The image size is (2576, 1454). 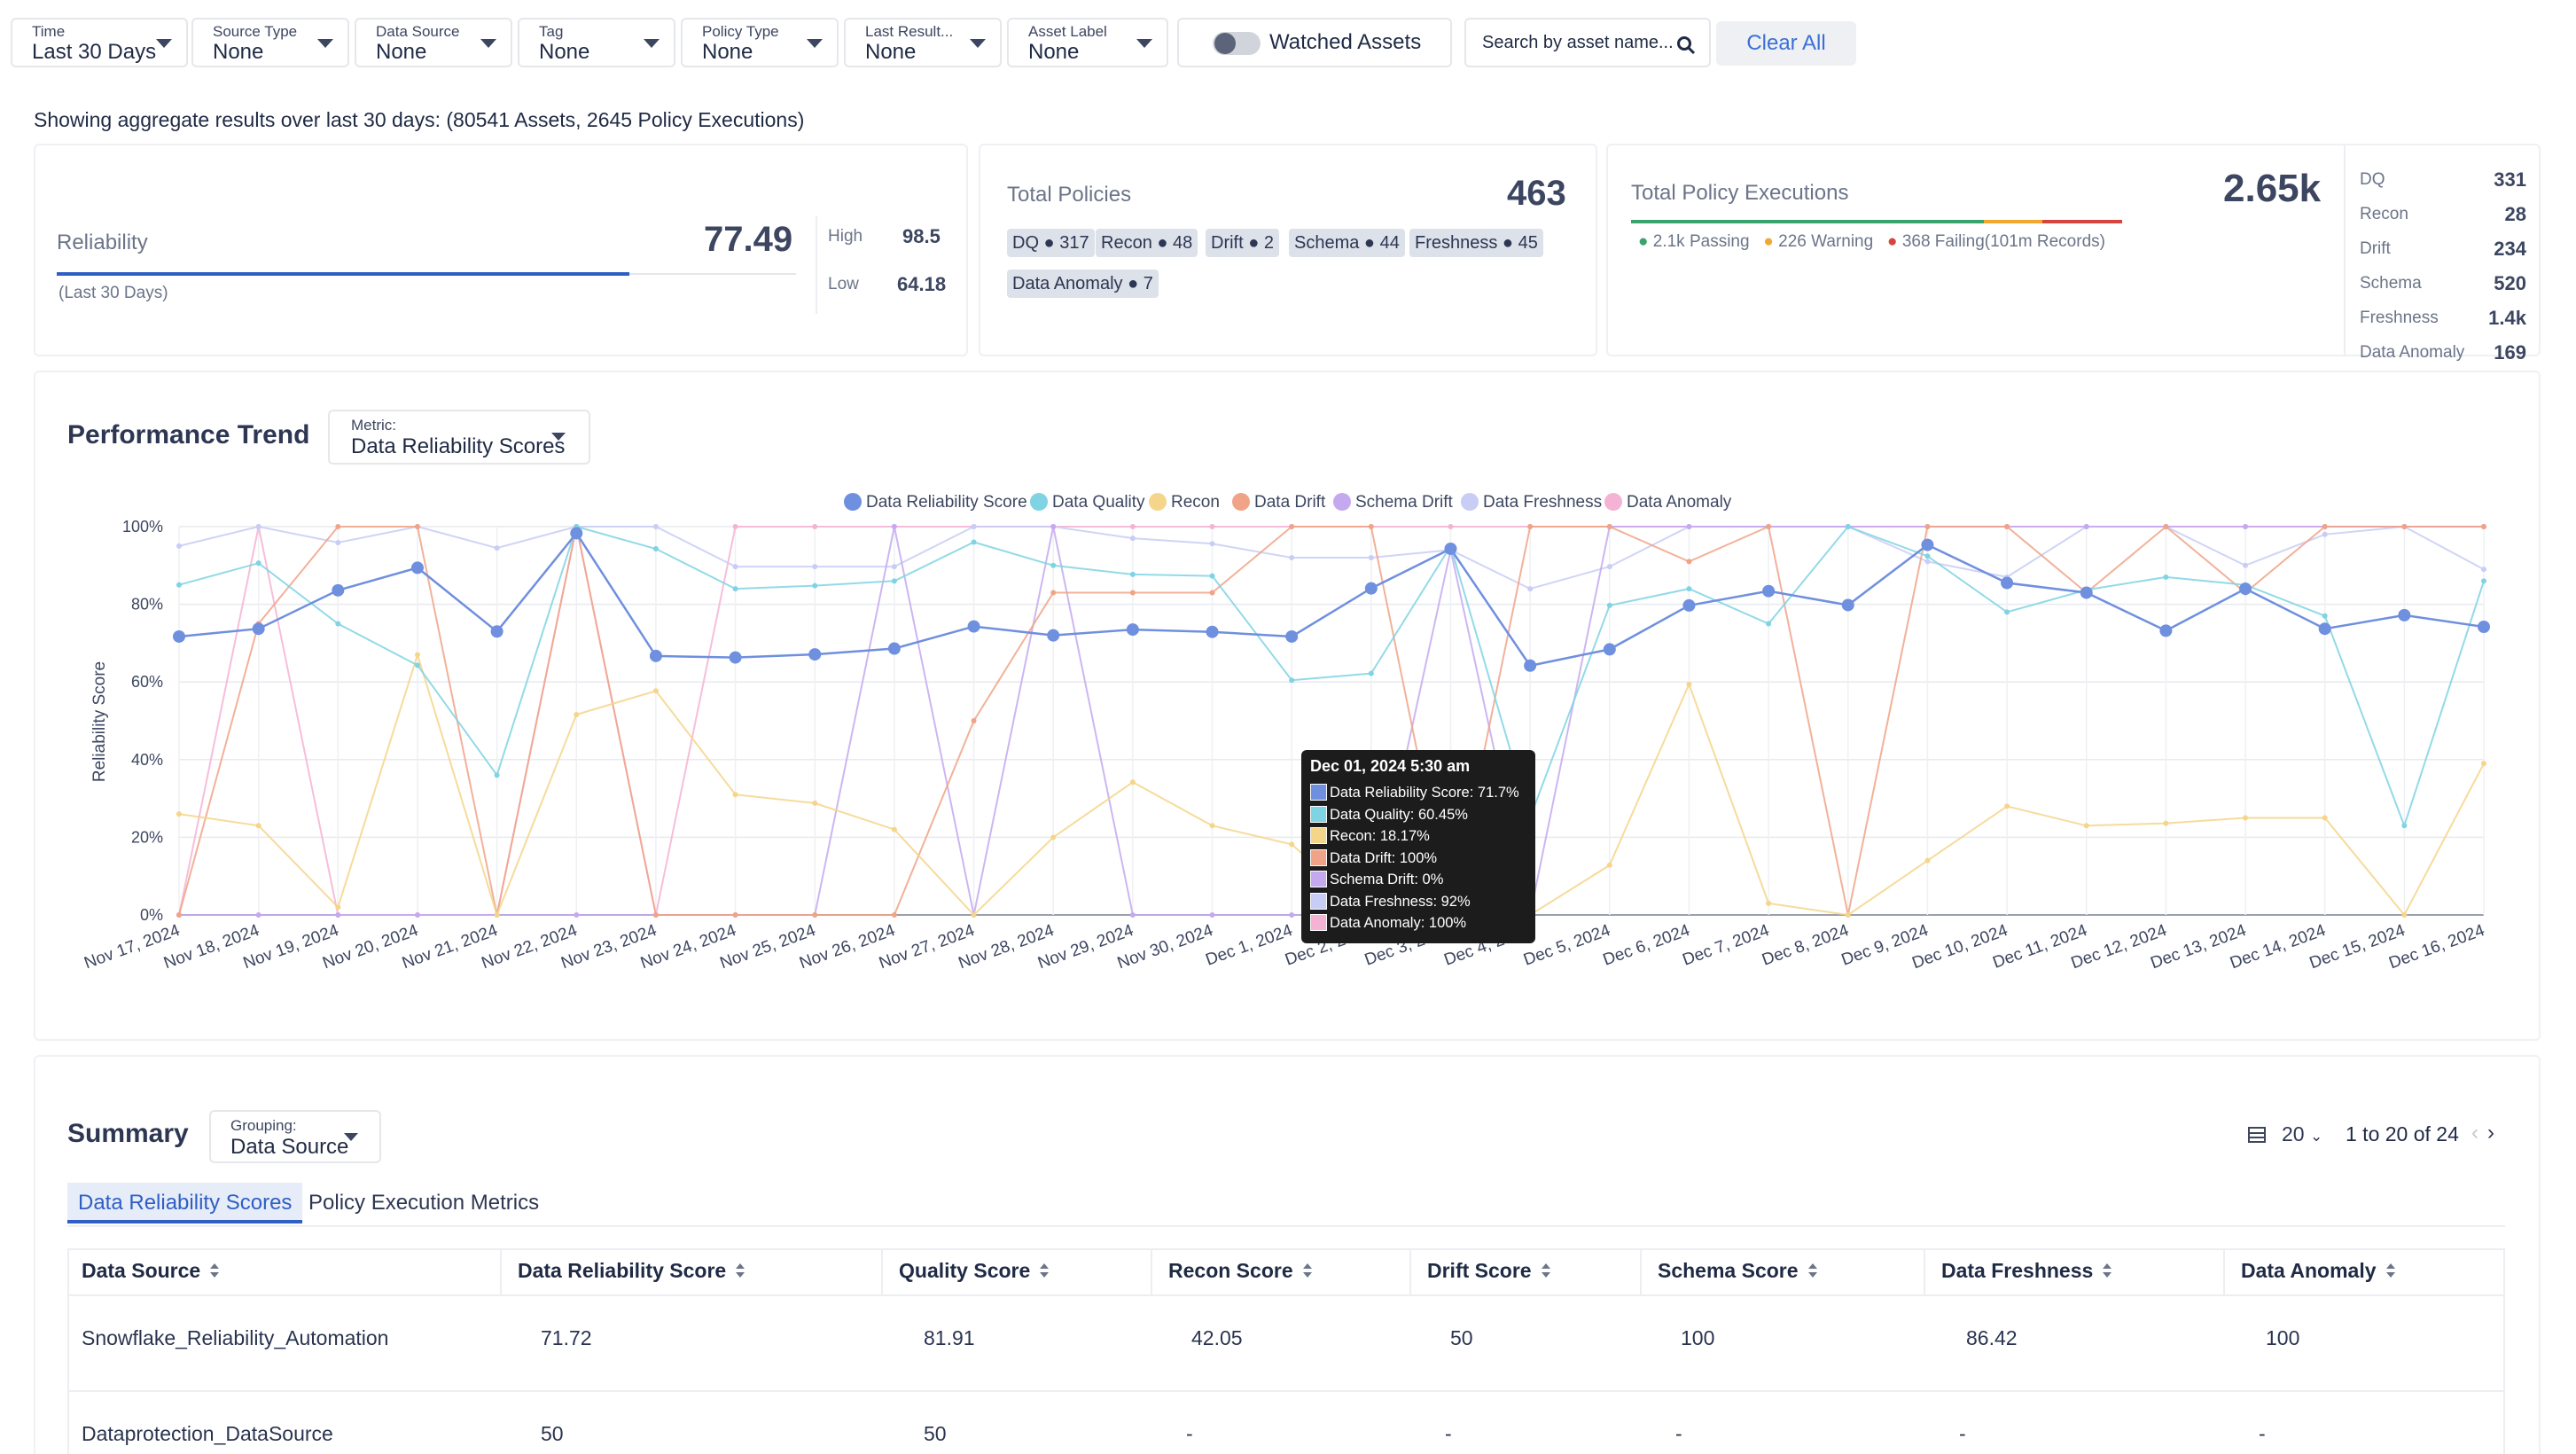 I want to click on policy-tag-drift: Drift ● 2, so click(x=1242, y=243).